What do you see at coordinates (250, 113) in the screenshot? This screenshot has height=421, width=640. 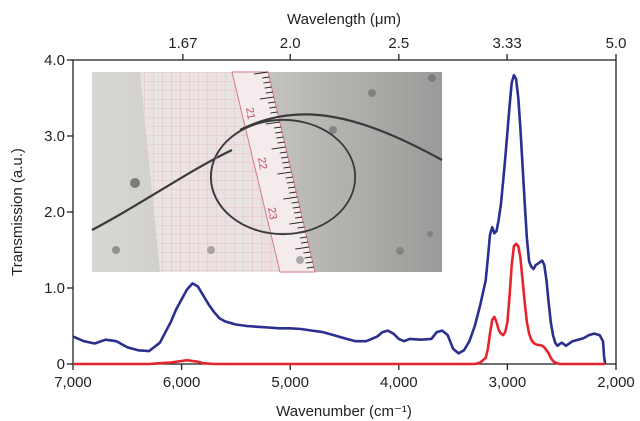 I see `ruler-label-21: 21` at bounding box center [250, 113].